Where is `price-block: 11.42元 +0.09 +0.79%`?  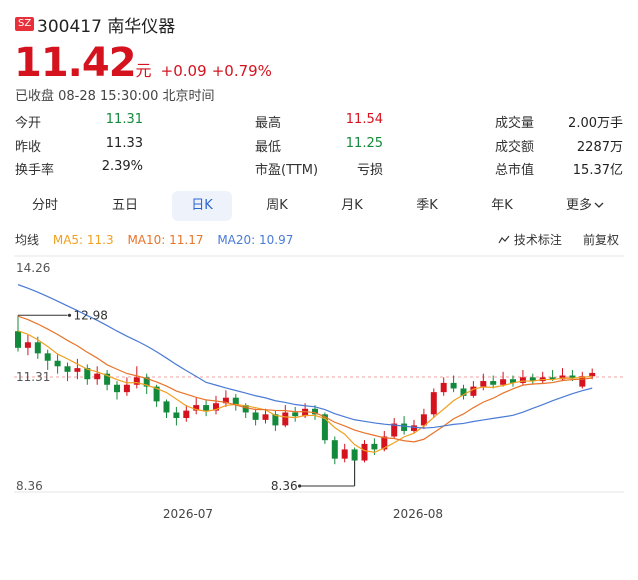 price-block: 11.42元 +0.09 +0.79% is located at coordinates (143, 63).